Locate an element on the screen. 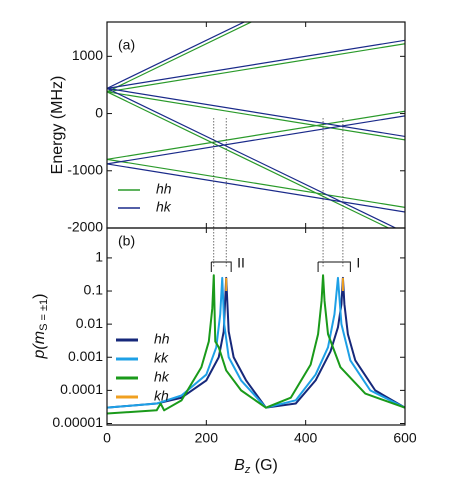  legend-label: kh is located at coordinates (161, 396).